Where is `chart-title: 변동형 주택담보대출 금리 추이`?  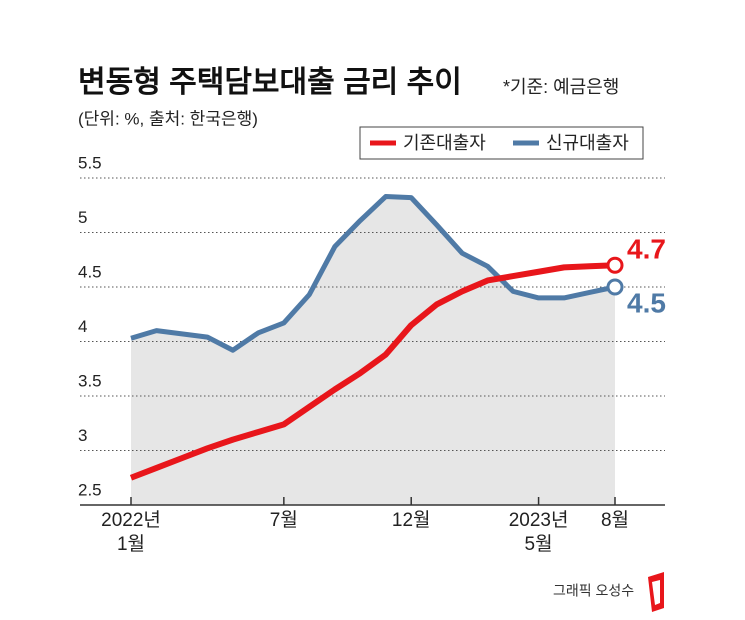 chart-title: 변동형 주택담보대출 금리 추이 is located at coordinates (270, 82).